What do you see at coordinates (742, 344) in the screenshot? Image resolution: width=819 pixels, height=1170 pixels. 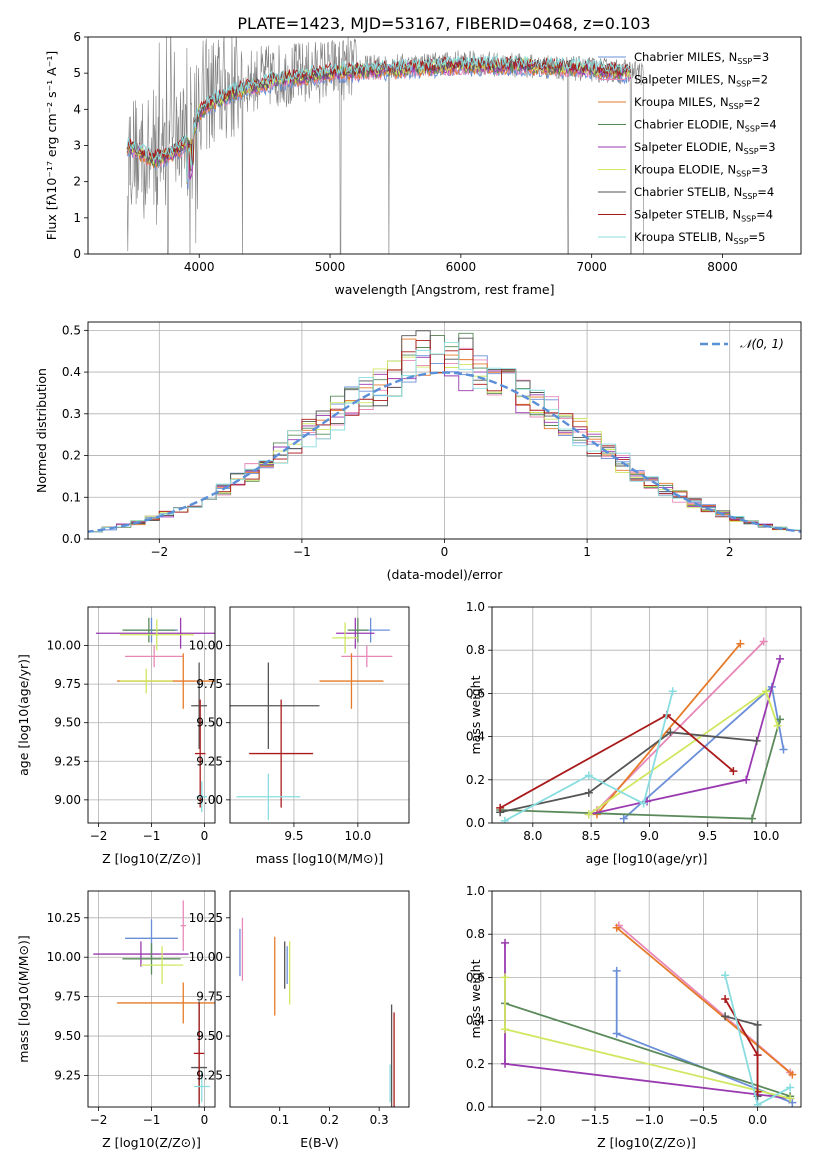 I see `legend: 𝒩(0, 1)` at bounding box center [742, 344].